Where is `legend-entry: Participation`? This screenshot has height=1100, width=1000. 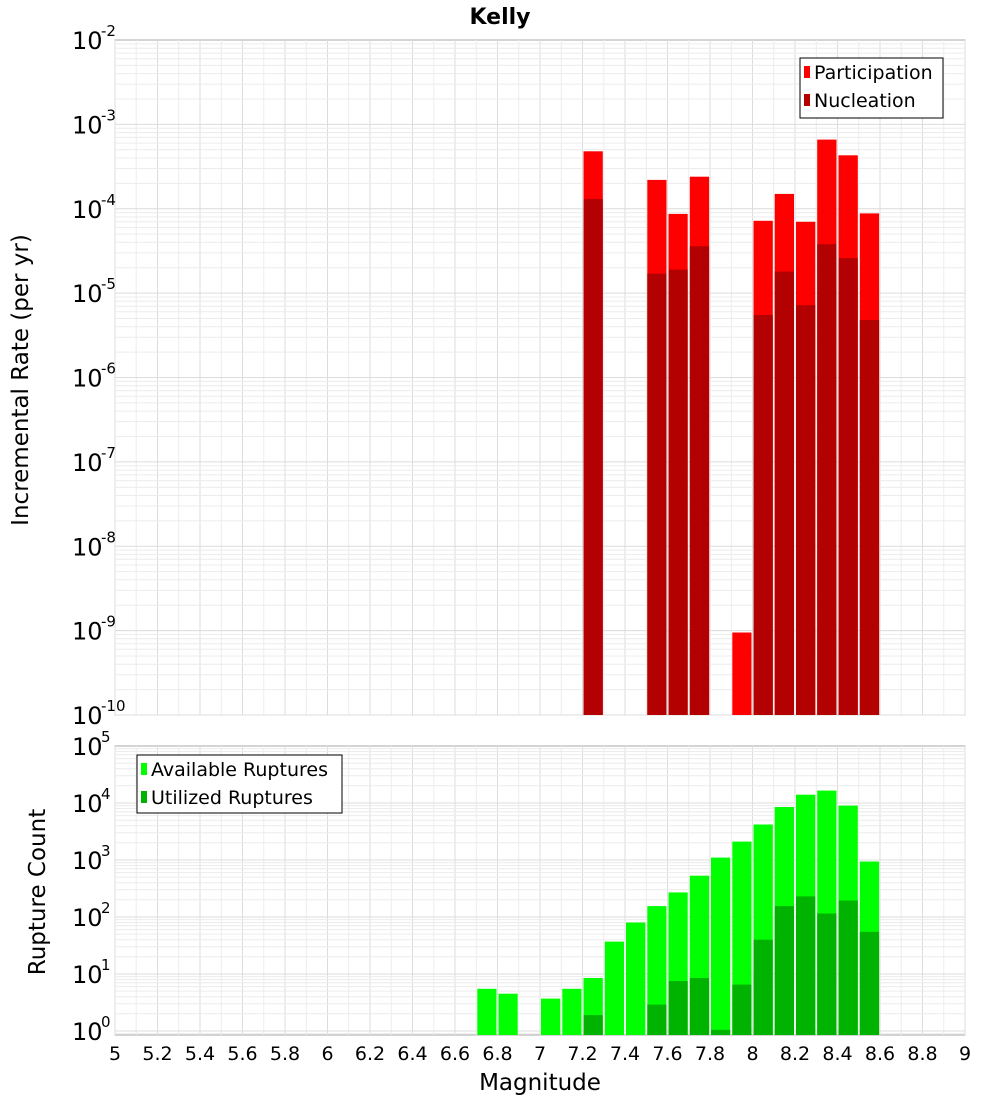
legend-entry: Participation is located at coordinates (873, 73).